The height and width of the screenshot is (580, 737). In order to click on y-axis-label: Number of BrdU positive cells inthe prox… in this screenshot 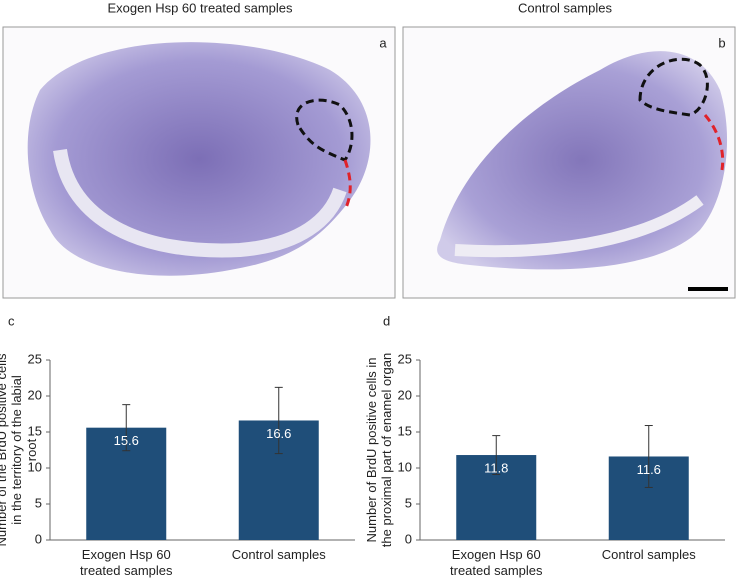, I will do `click(379, 450)`.